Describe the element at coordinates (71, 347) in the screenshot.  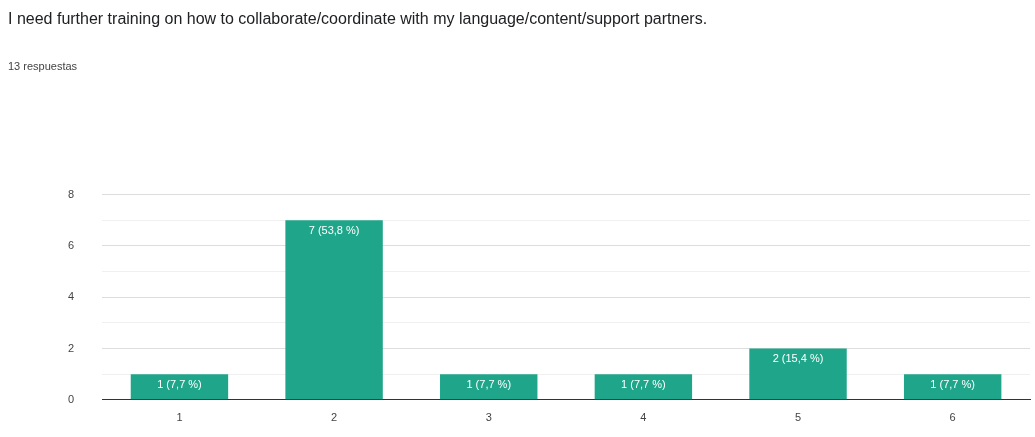
I see `y-tick-label: 2` at that location.